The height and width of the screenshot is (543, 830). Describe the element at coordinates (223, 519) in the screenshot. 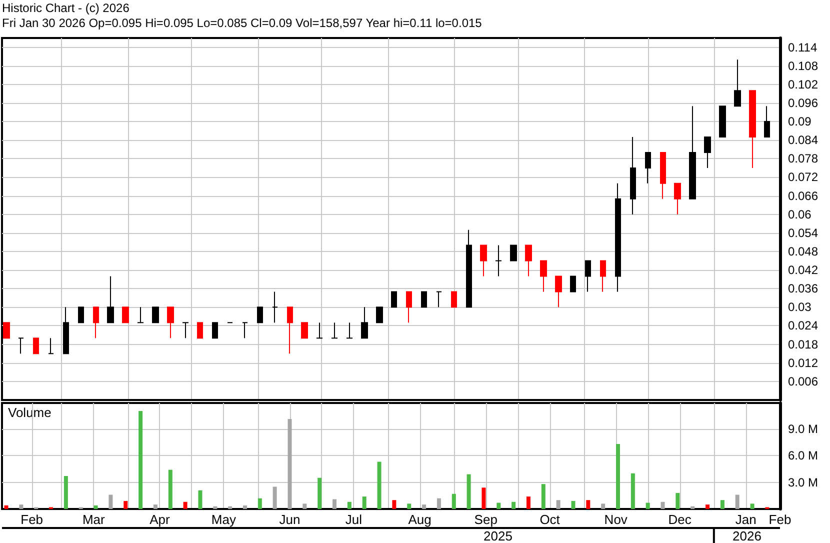

I see `x-tick-label: May` at that location.